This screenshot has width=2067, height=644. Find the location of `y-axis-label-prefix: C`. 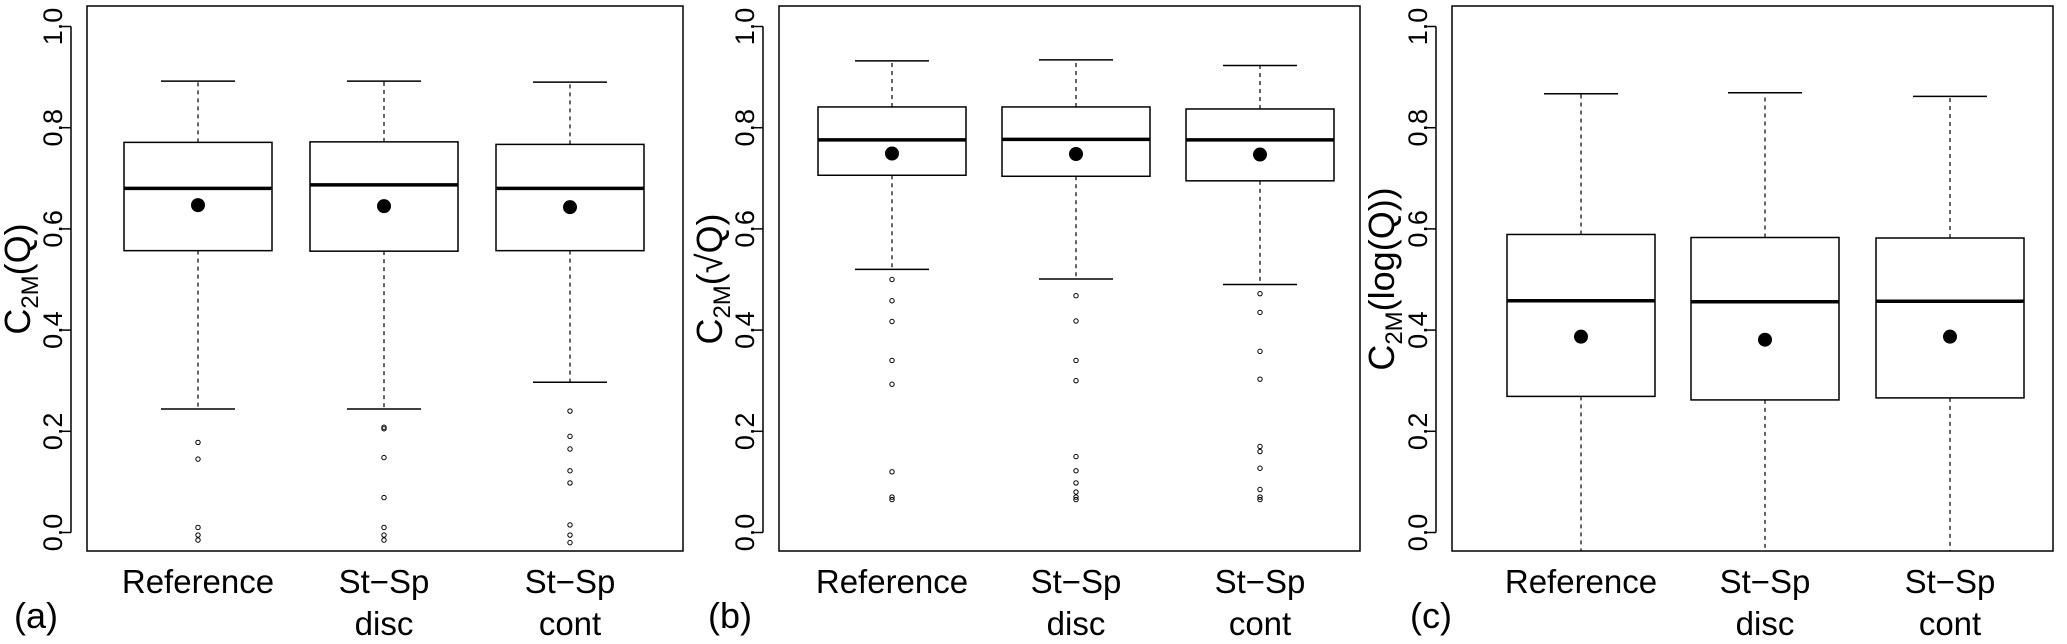

y-axis-label-prefix: C is located at coordinates (1381, 358).